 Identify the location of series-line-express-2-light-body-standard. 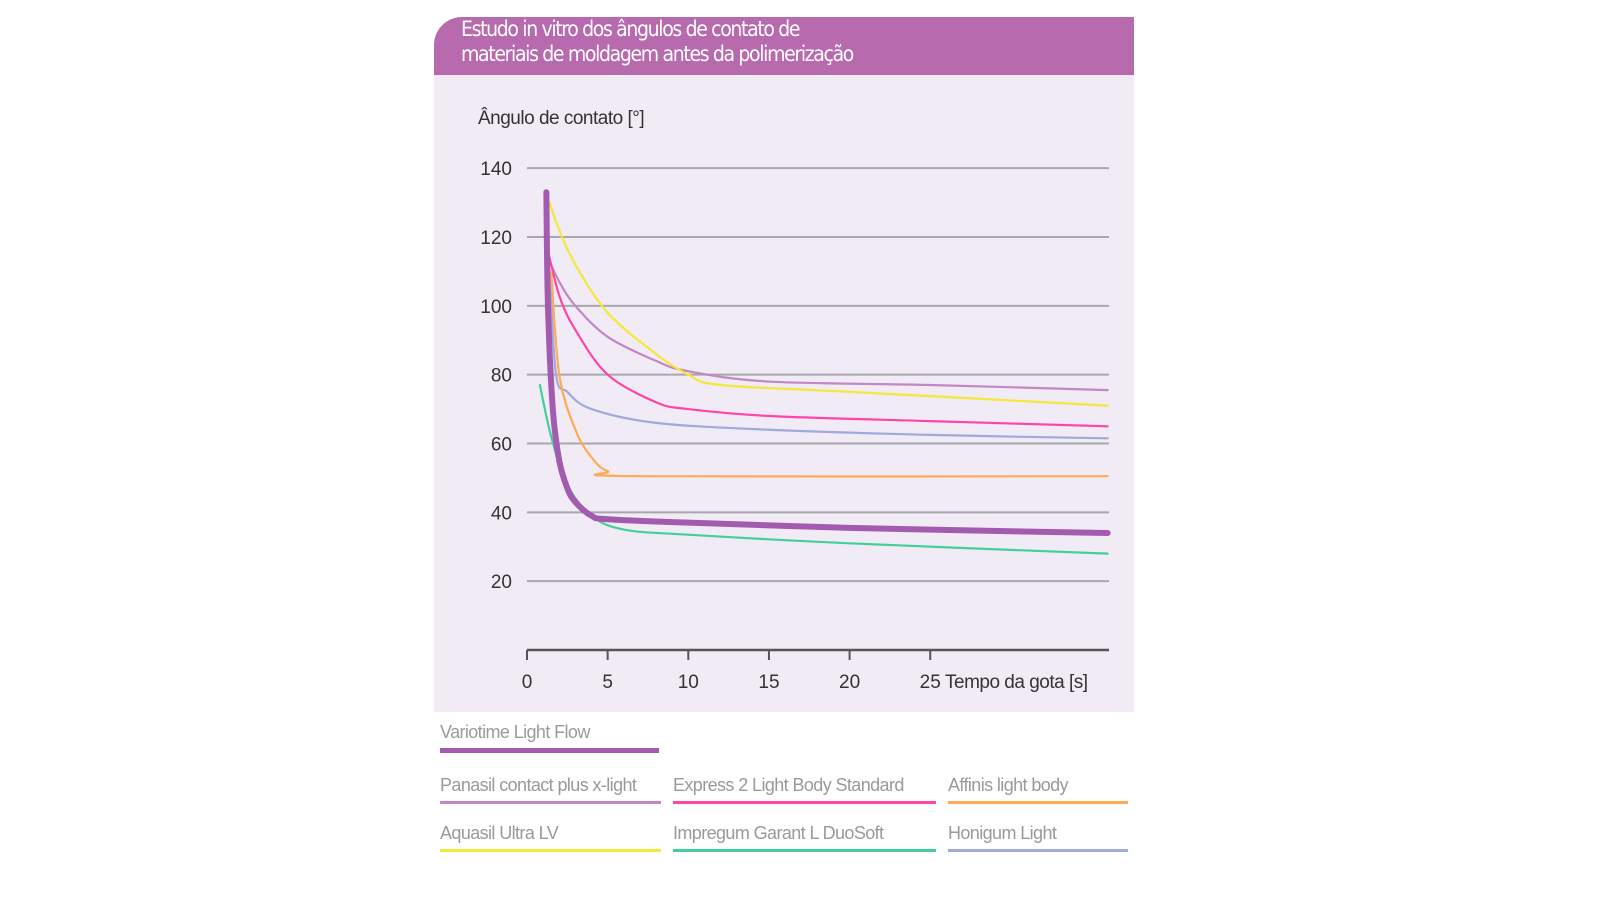
(827, 335).